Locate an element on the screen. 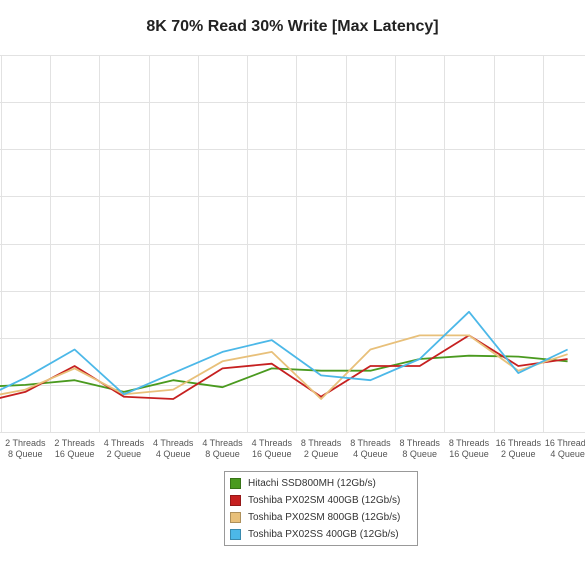 The image size is (585, 567). x-tick-label: 8 Threads 8 Queue is located at coordinates (420, 448).